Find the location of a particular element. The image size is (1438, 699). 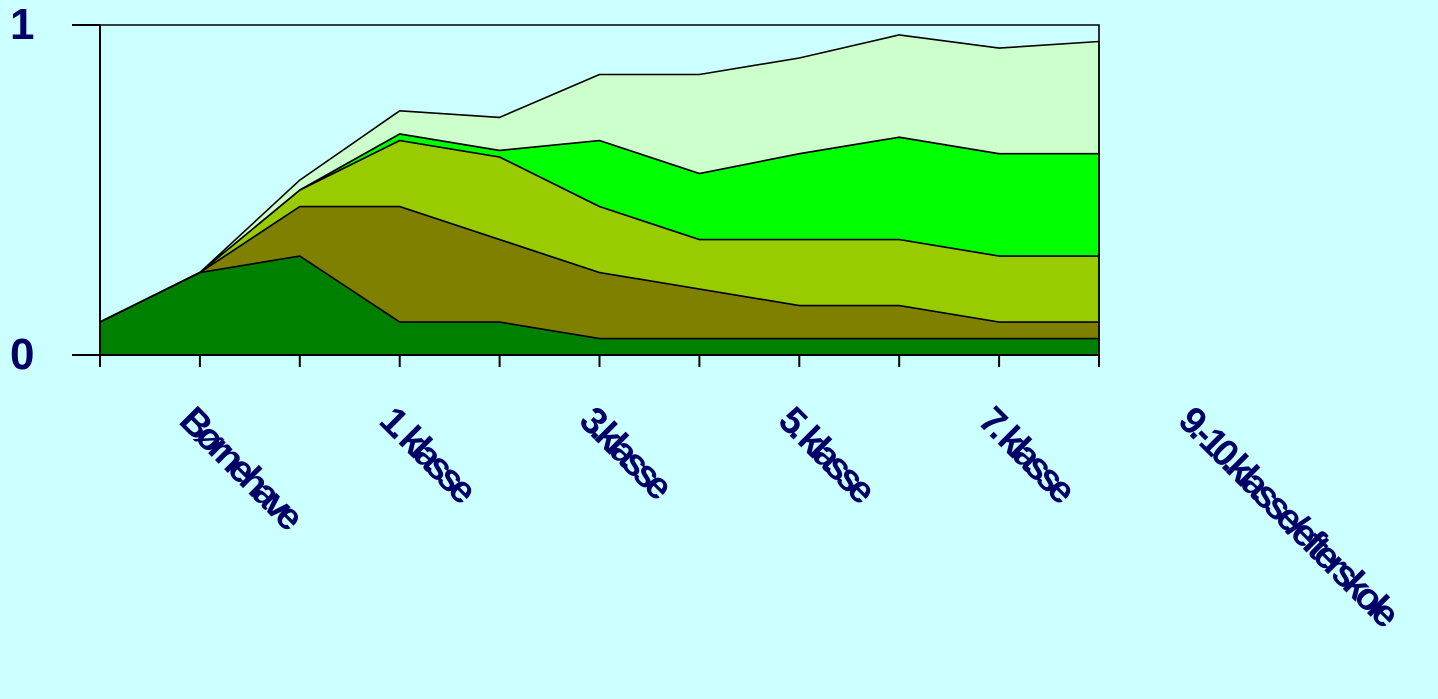

y-tick-label: 1 is located at coordinates (22, 24).